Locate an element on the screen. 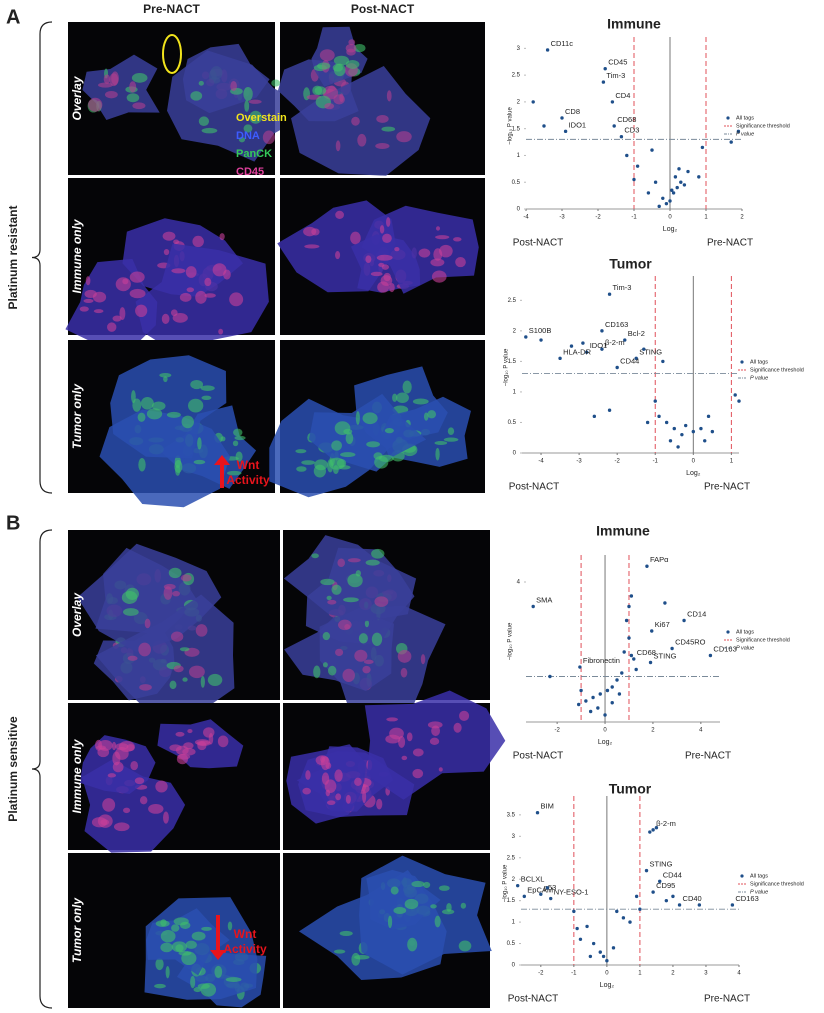  panel-letter: A is located at coordinates (13, 17).